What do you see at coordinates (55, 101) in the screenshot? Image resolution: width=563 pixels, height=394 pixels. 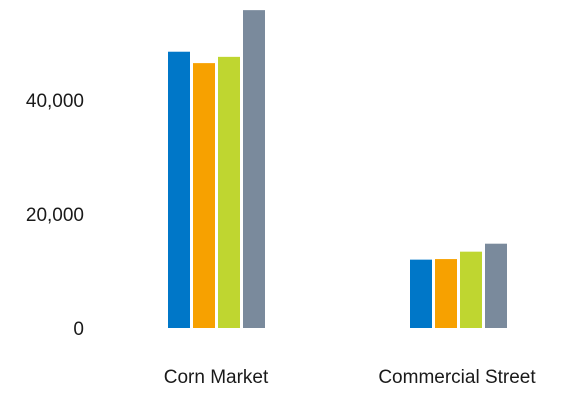 I see `y-tick-label: 40,000` at bounding box center [55, 101].